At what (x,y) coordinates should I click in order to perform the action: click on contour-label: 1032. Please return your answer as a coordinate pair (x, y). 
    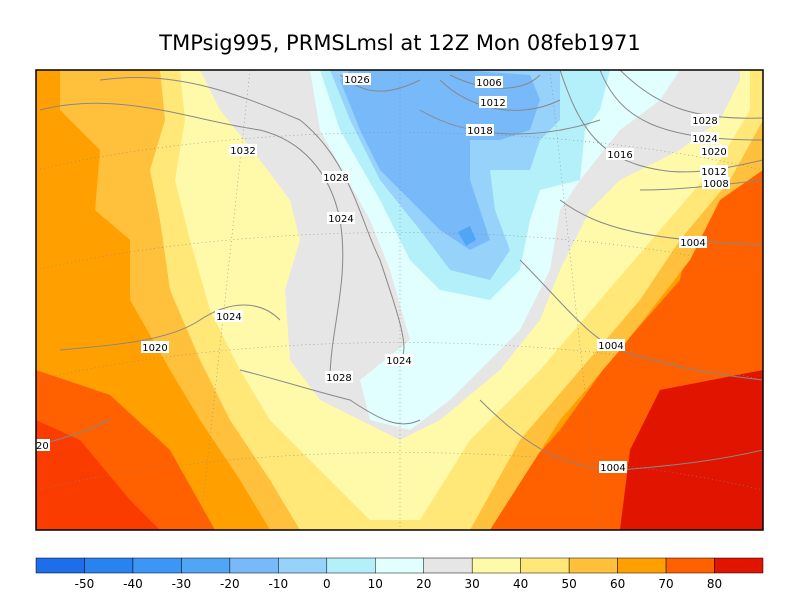
    Looking at the image, I should click on (242, 151).